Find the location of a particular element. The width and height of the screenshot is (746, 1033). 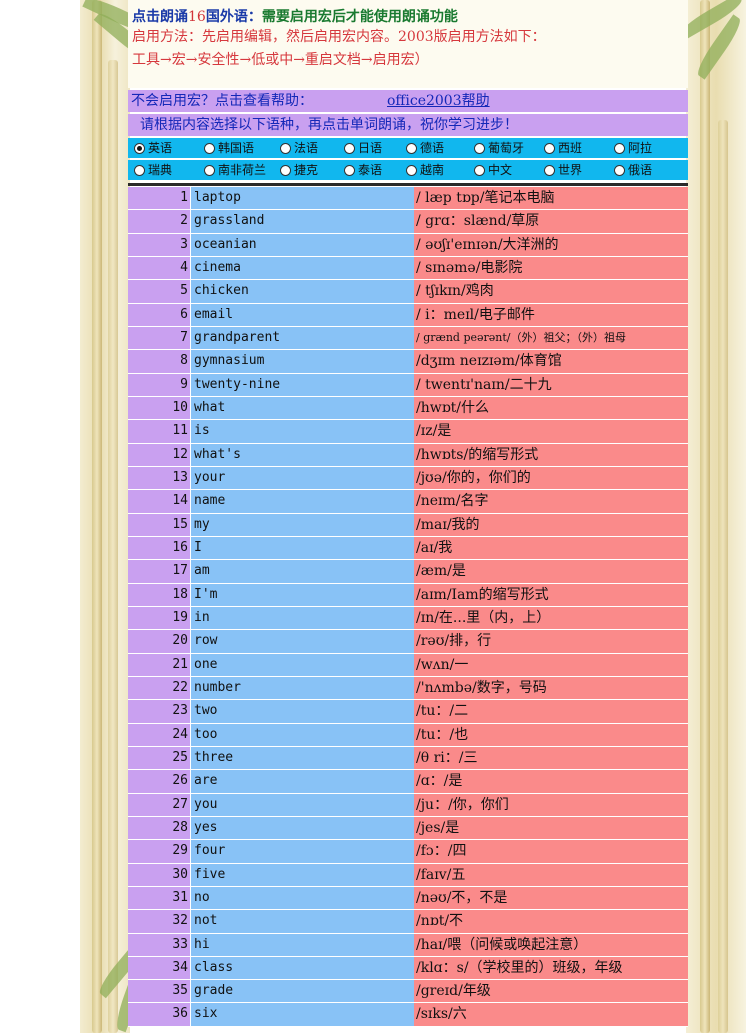

word-cell: laptop is located at coordinates (302, 198).